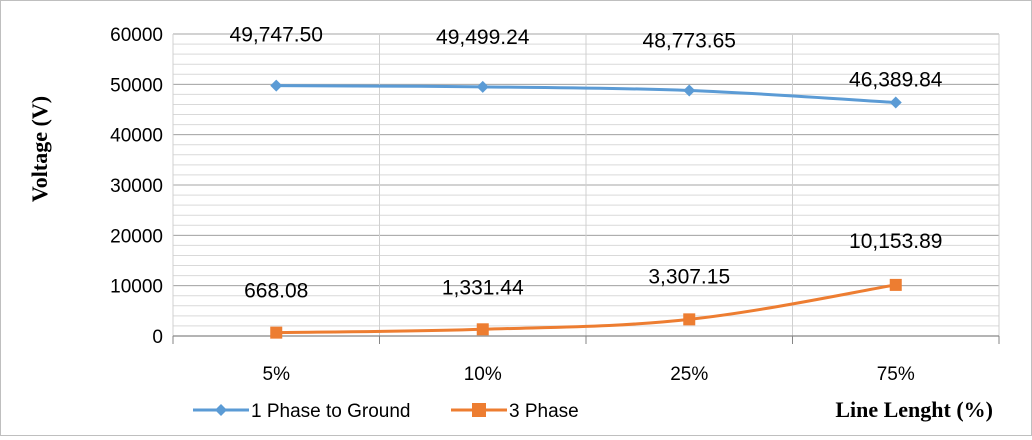 The width and height of the screenshot is (1032, 440). I want to click on data-label: 48,773.65, so click(689, 41).